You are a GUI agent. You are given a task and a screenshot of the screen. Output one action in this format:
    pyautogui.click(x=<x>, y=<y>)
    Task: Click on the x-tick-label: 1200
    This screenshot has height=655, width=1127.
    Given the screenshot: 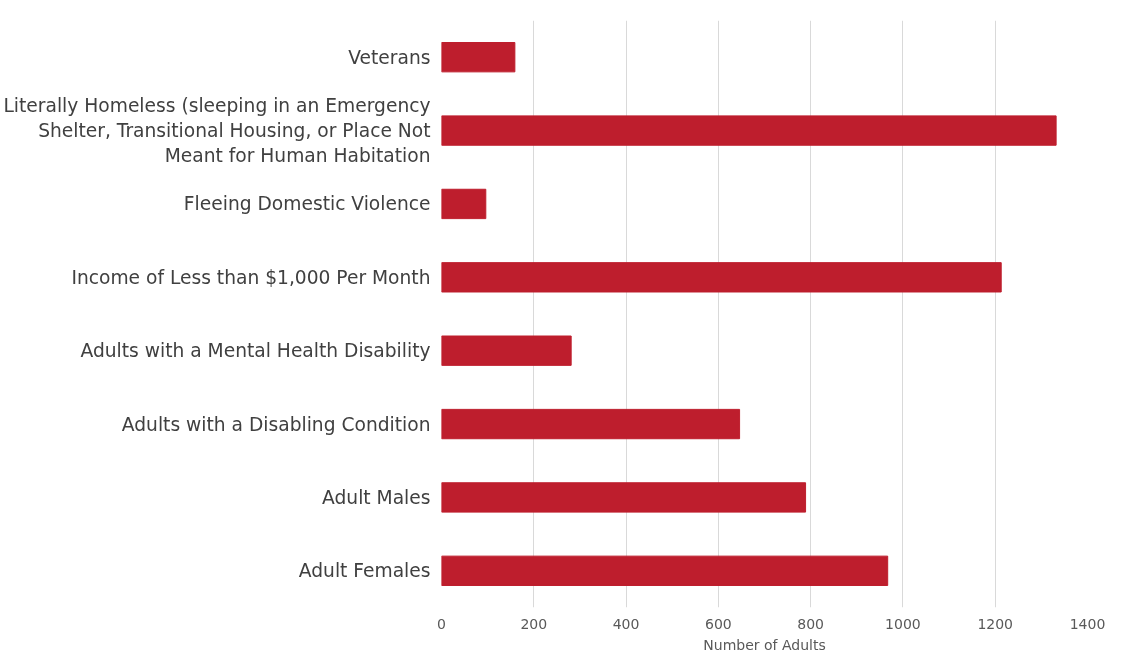 What is the action you would take?
    pyautogui.click(x=995, y=623)
    